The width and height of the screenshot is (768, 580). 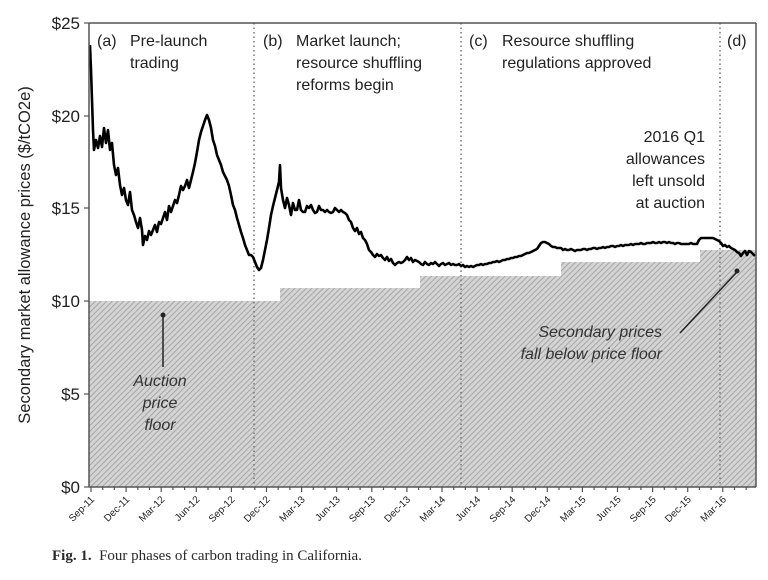 What do you see at coordinates (503, 509) in the screenshot?
I see `x-tick-label: Sep-14` at bounding box center [503, 509].